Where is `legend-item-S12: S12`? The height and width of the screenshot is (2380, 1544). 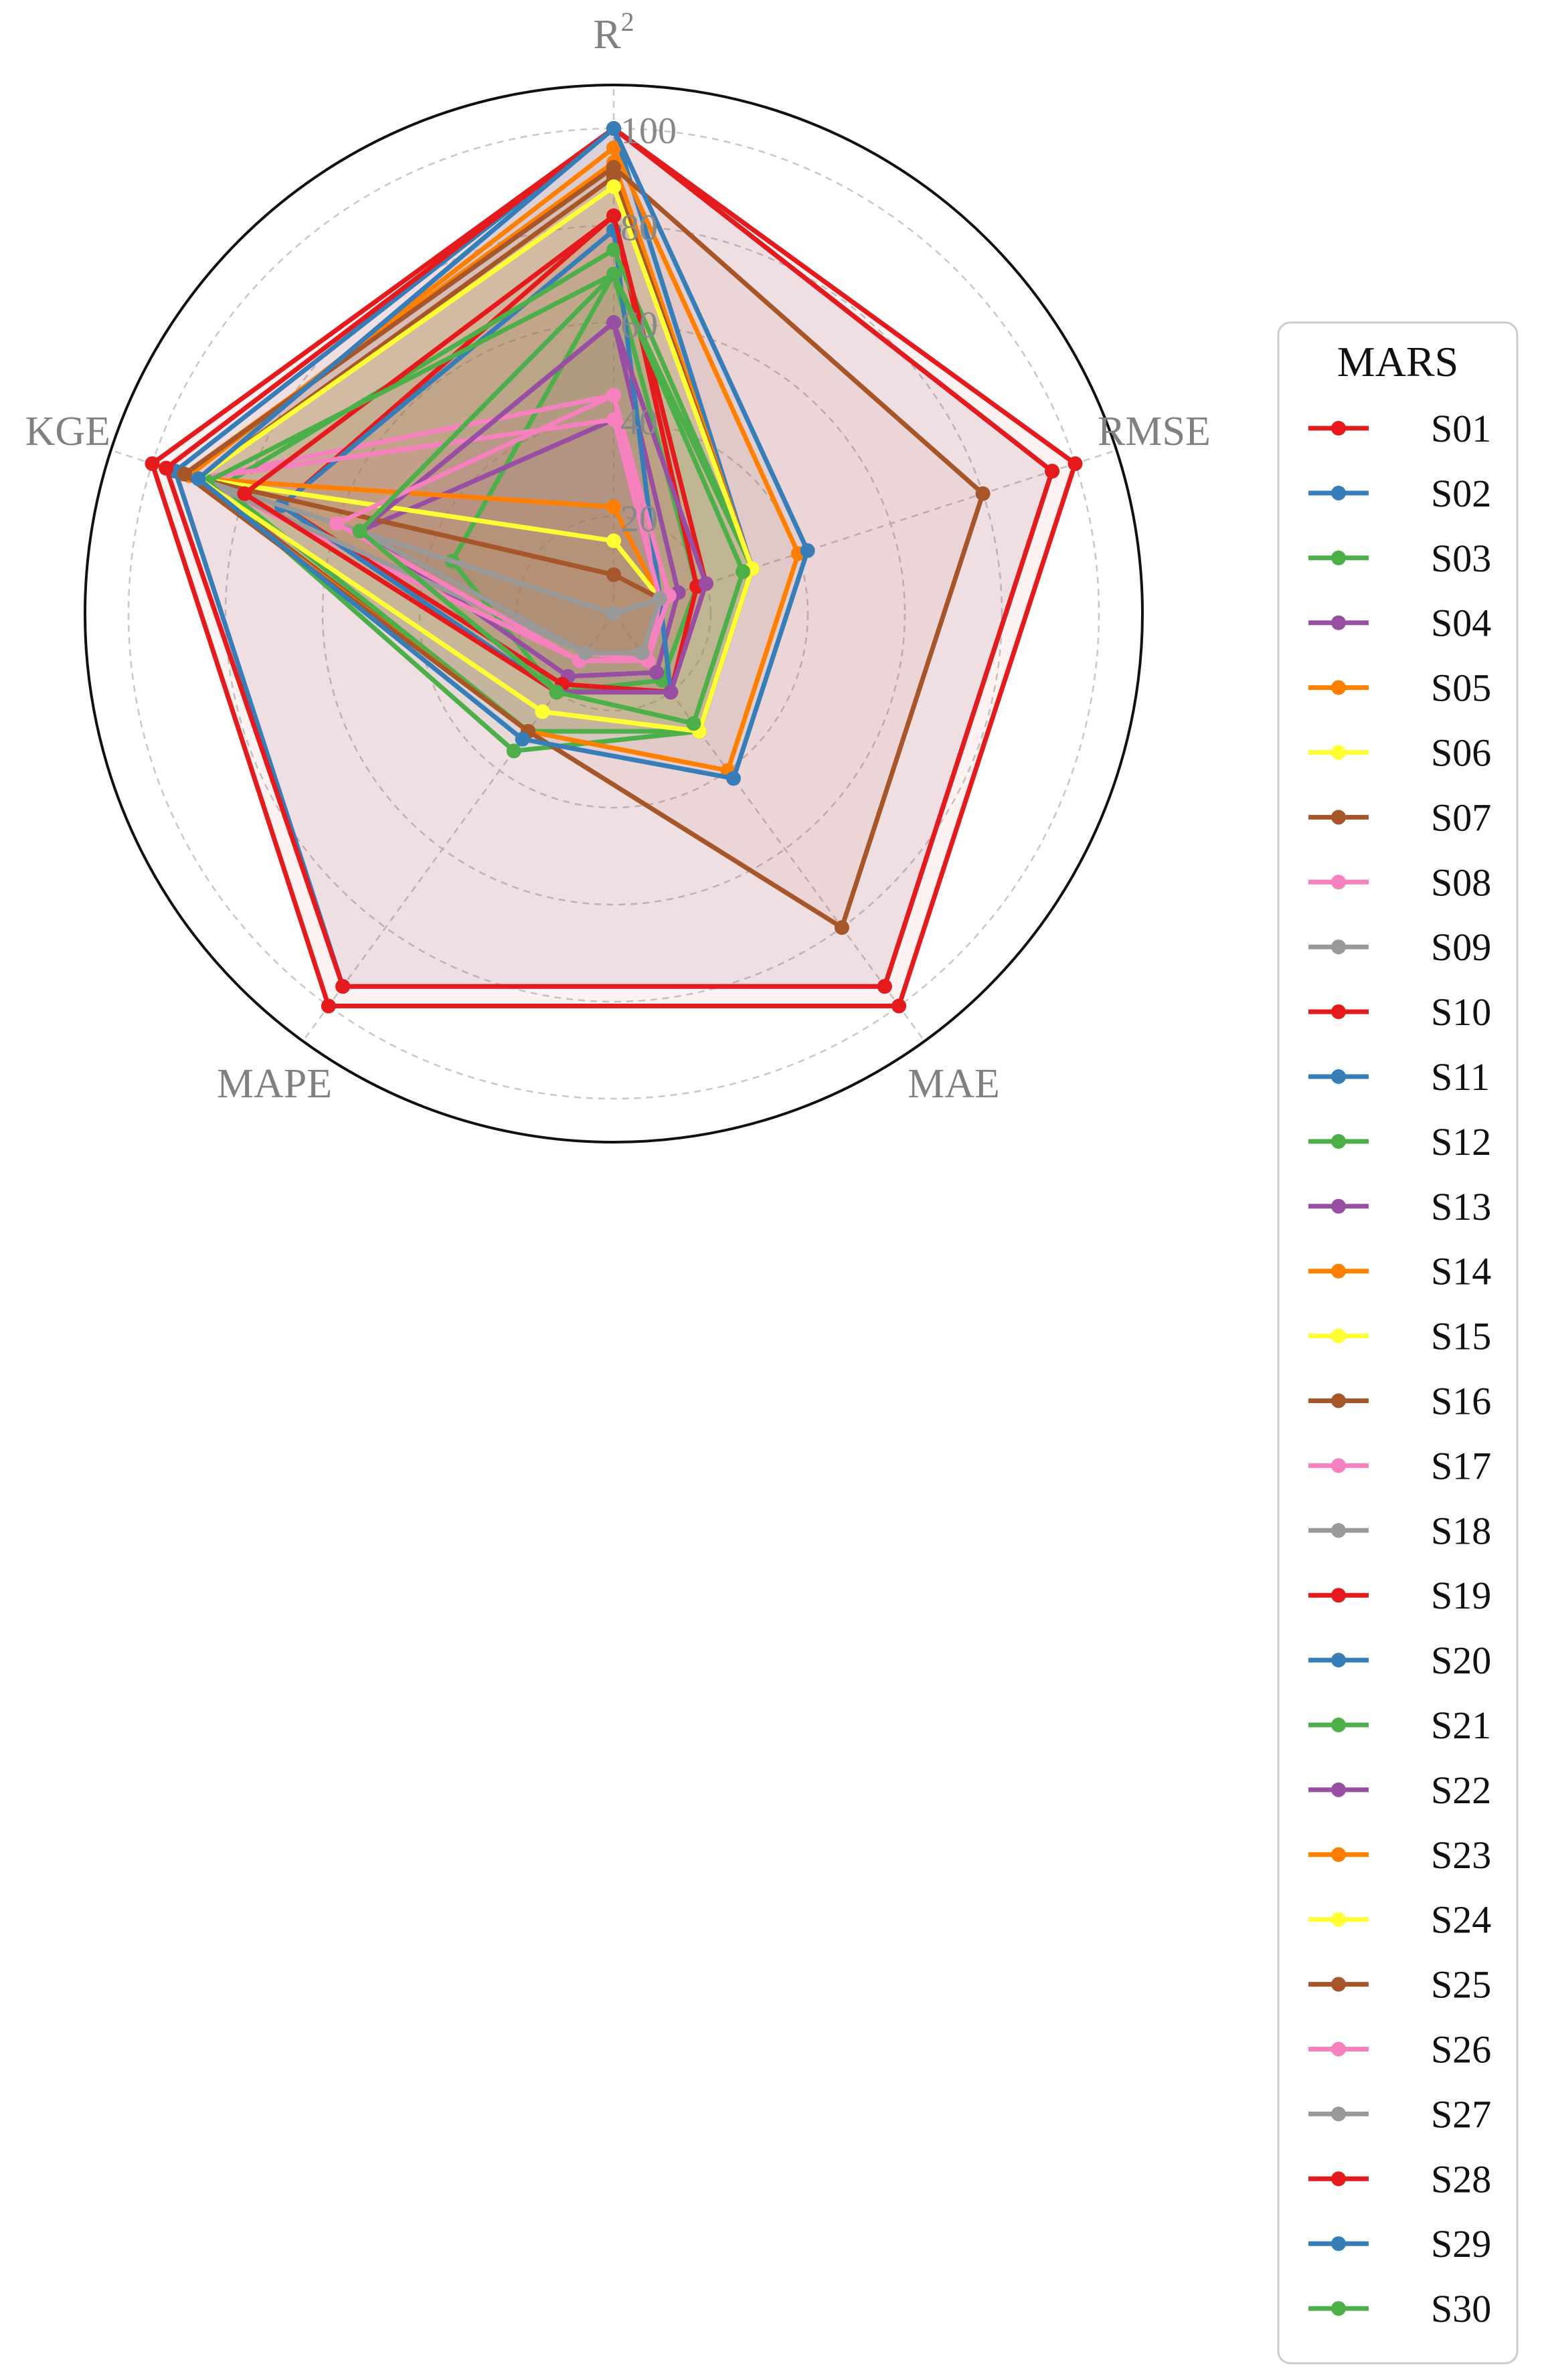 legend-item-S12: S12 is located at coordinates (1399, 1142).